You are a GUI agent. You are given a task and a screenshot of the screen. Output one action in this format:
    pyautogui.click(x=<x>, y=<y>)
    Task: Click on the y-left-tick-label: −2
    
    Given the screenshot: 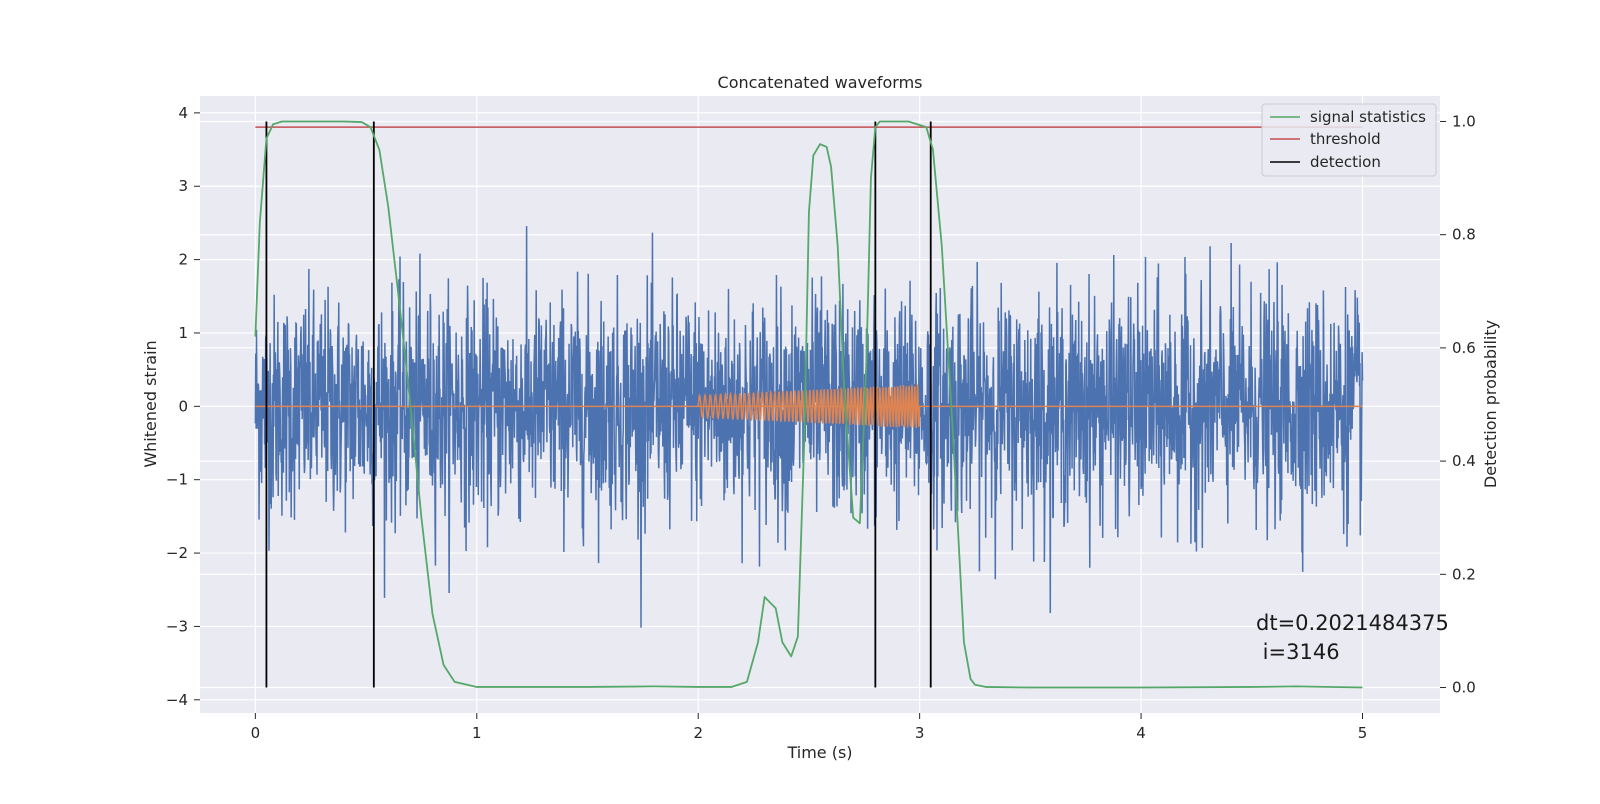 What is the action you would take?
    pyautogui.click(x=177, y=553)
    